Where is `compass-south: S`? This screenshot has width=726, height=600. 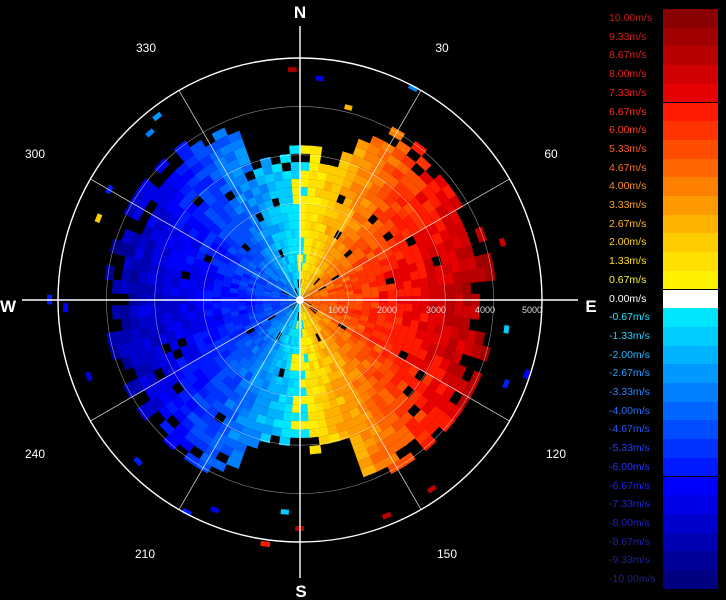 compass-south: S is located at coordinates (300, 591).